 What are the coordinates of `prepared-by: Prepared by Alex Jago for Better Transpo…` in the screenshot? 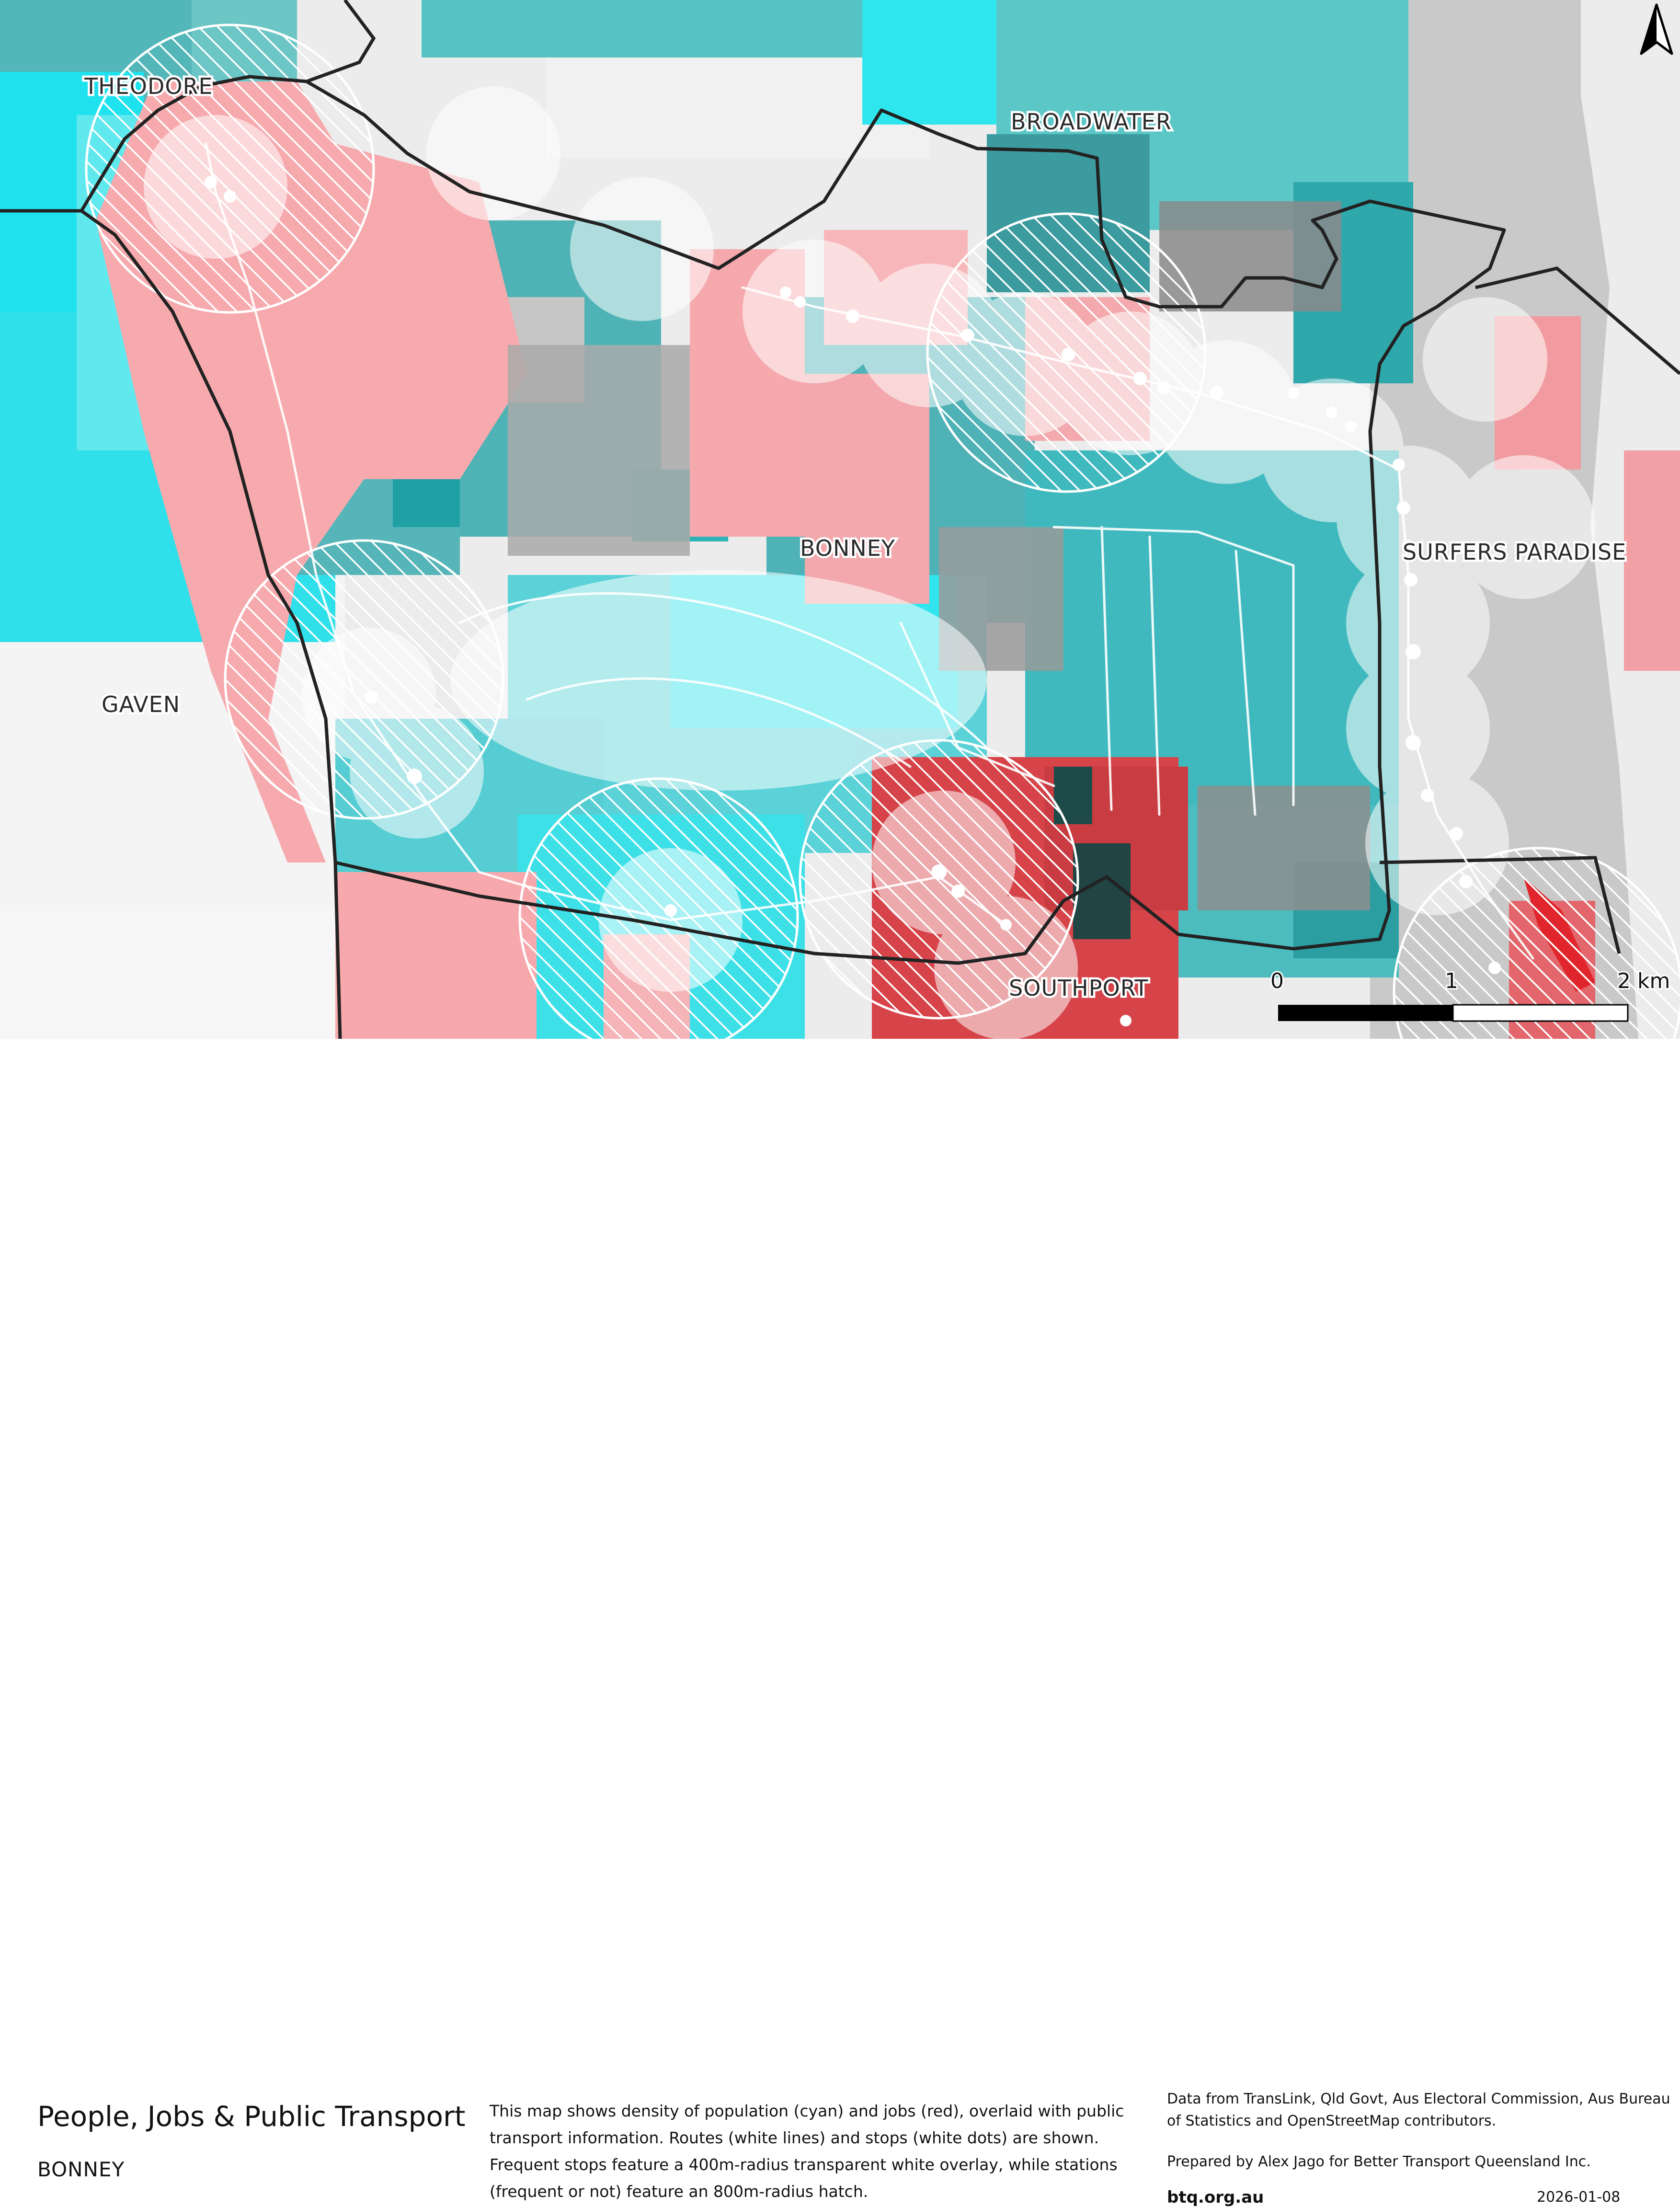 It's located at (1379, 2161).